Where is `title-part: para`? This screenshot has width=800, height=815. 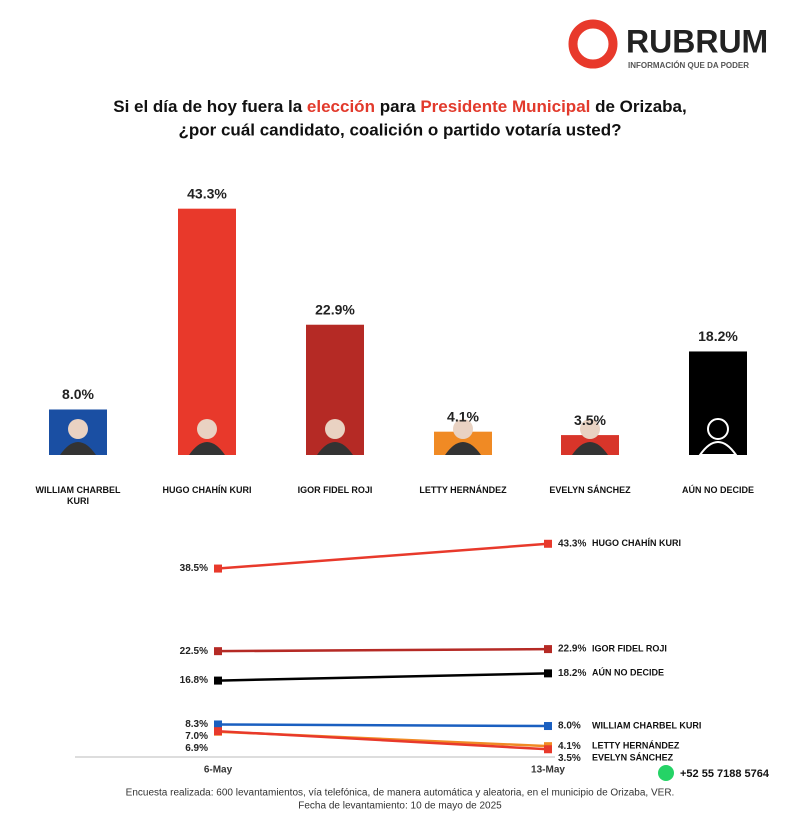
title-part: para is located at coordinates (397, 106).